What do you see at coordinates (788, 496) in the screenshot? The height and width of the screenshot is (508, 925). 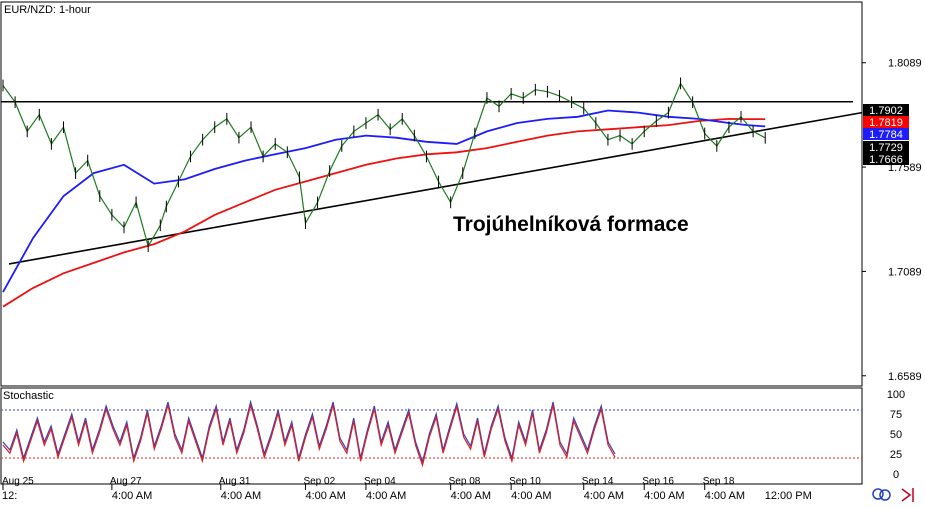 I see `time-label: 12:00 PM` at bounding box center [788, 496].